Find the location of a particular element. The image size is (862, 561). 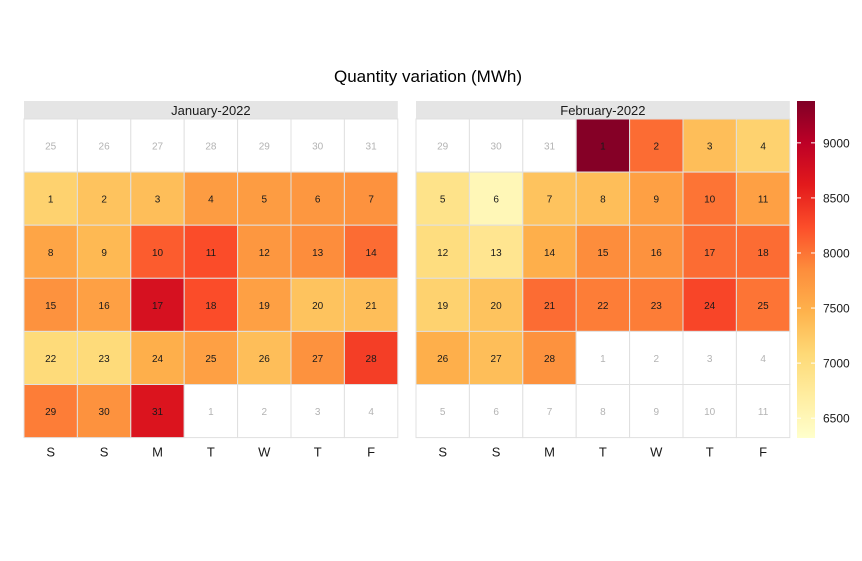

day-label: 2 is located at coordinates (104, 200).